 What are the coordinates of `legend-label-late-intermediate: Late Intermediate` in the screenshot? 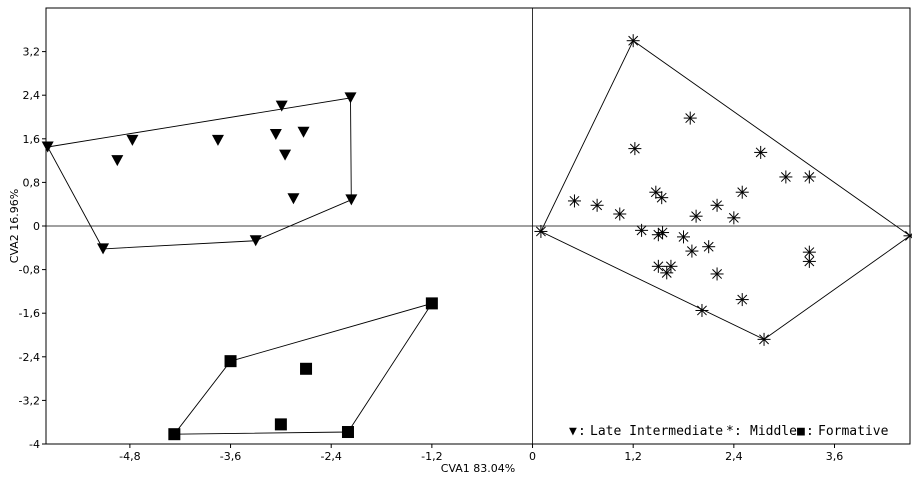 It's located at (656, 431).